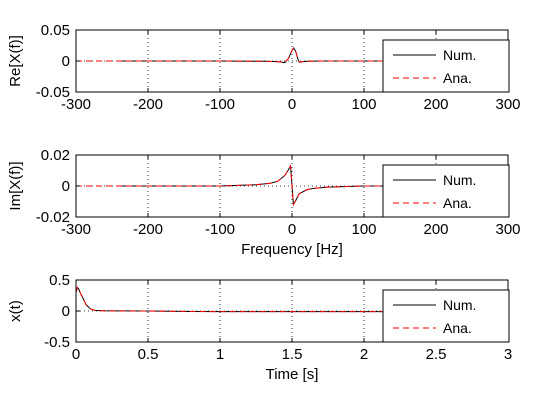 The image size is (560, 420). I want to click on y-axis-label: Im[X(f)], so click(15, 185).